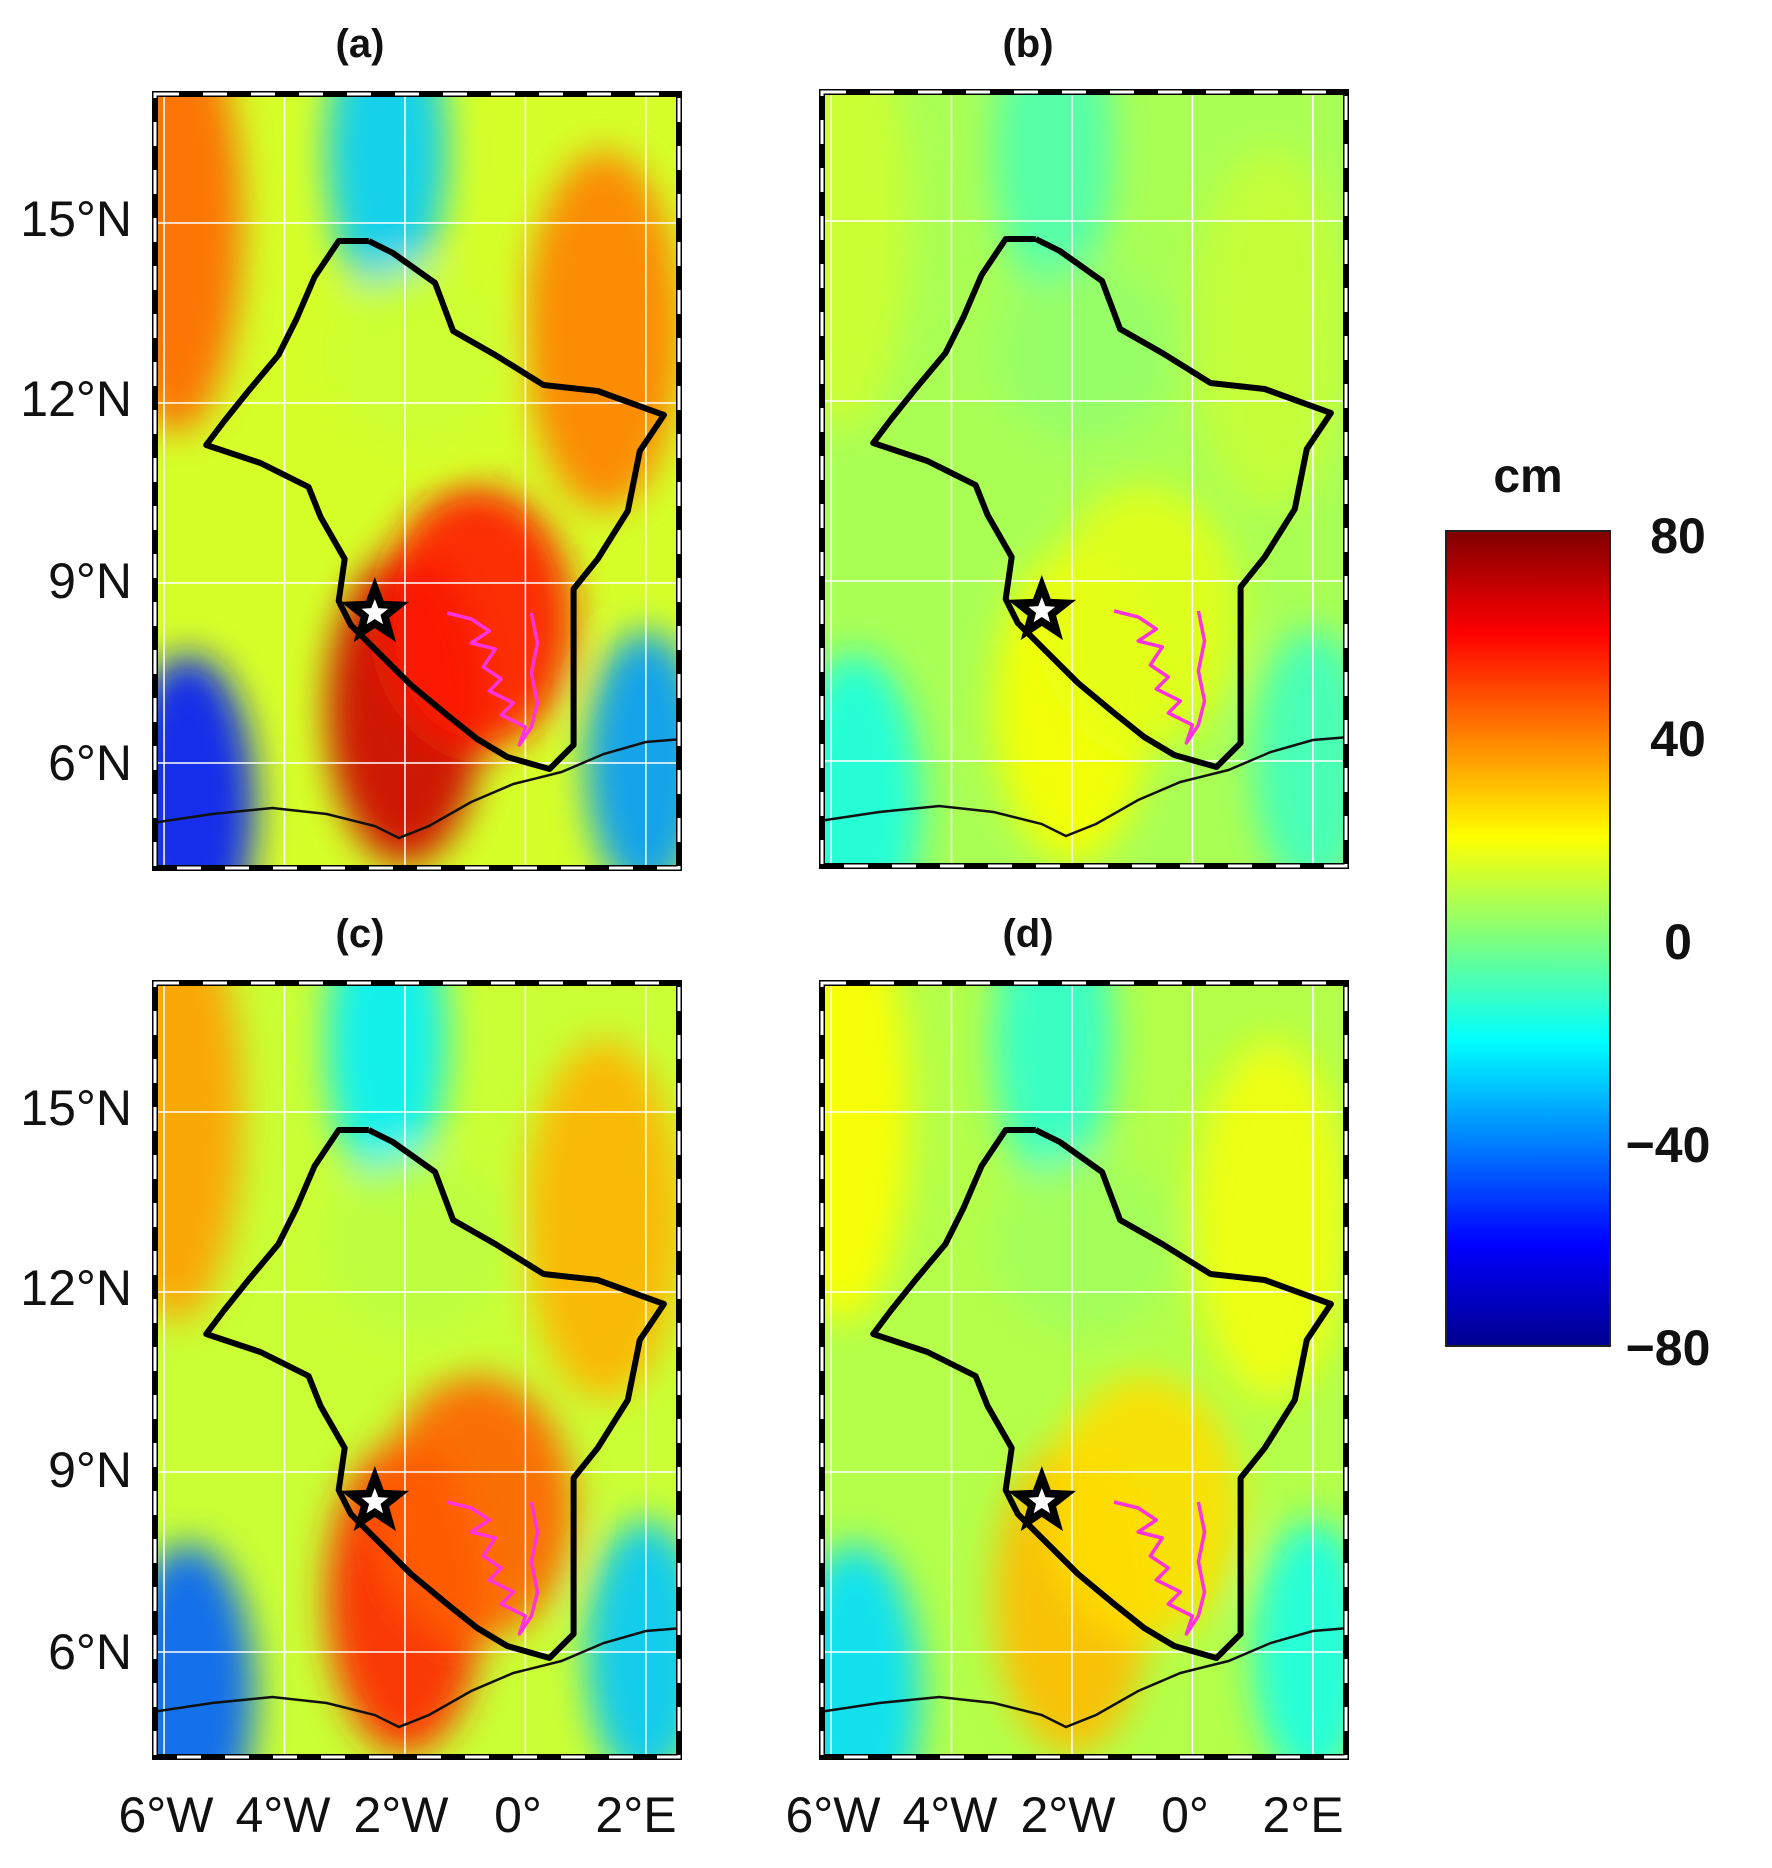 The width and height of the screenshot is (1772, 1868). Describe the element at coordinates (1527, 476) in the screenshot. I see `colorbar-unit: cm` at that location.